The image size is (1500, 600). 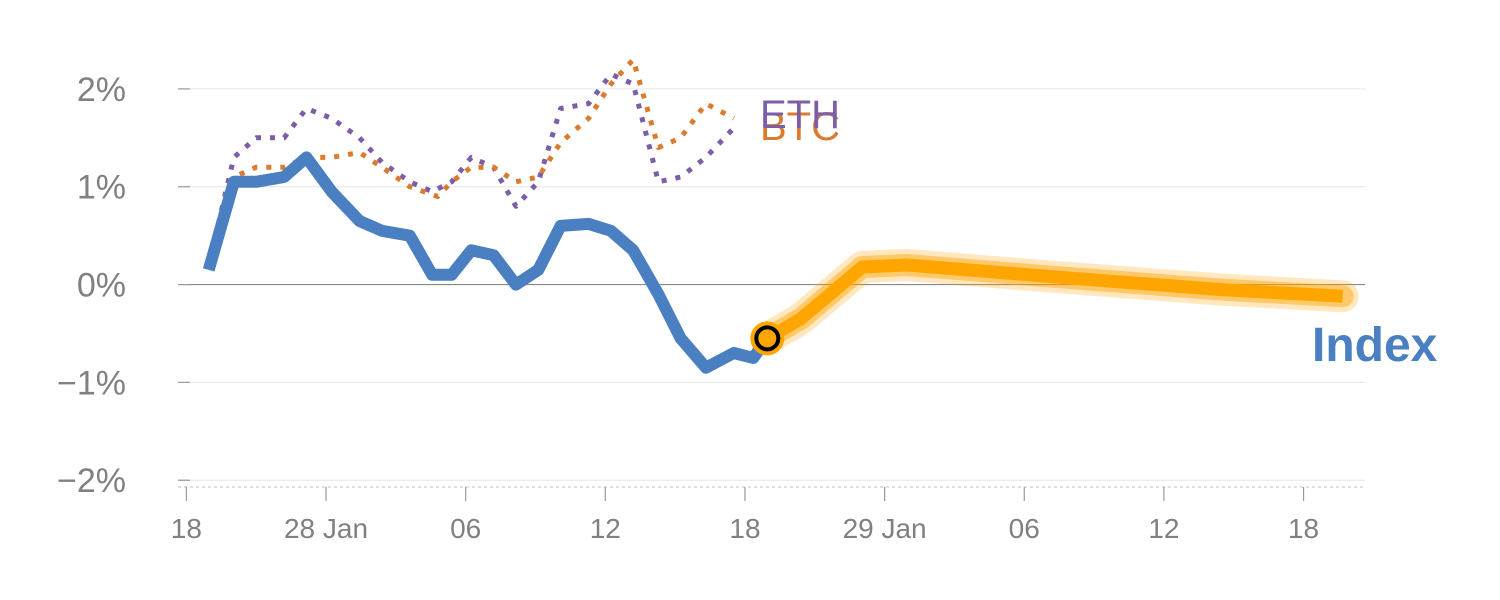 I want to click on y-tick-label: 0%, so click(x=101, y=286).